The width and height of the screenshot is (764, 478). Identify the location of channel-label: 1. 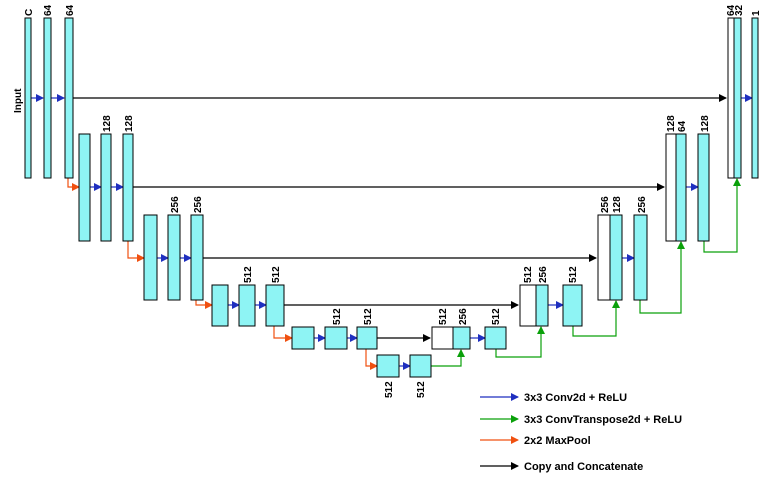
(756, 13).